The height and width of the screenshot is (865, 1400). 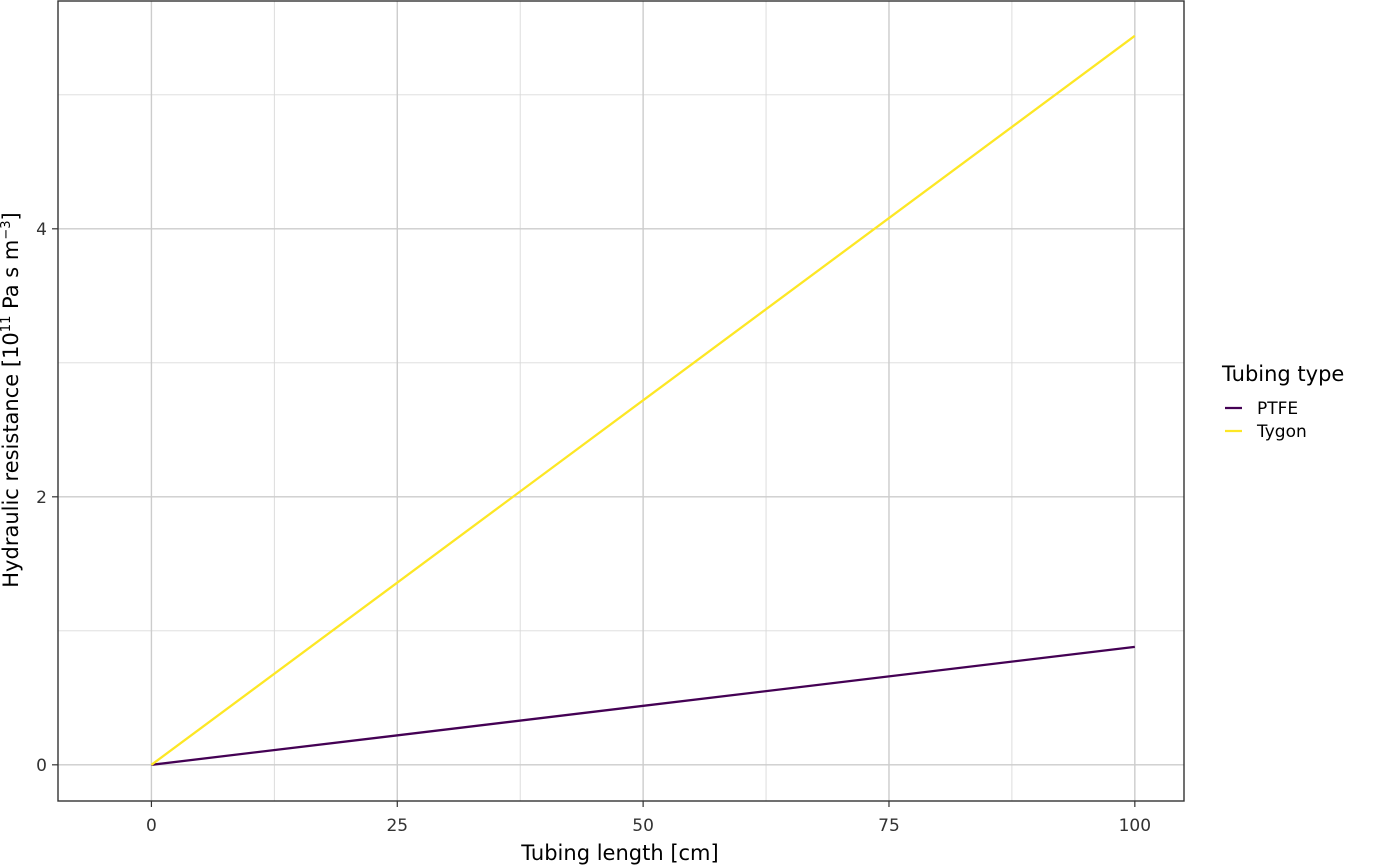 What do you see at coordinates (1282, 374) in the screenshot?
I see `legend-title: Tubing type` at bounding box center [1282, 374].